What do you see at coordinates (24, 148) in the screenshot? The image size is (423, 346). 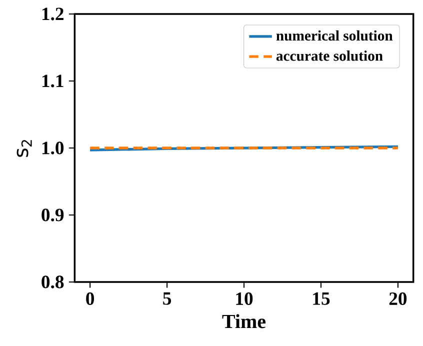 I see `y-axis-title: s$_{2}$` at bounding box center [24, 148].